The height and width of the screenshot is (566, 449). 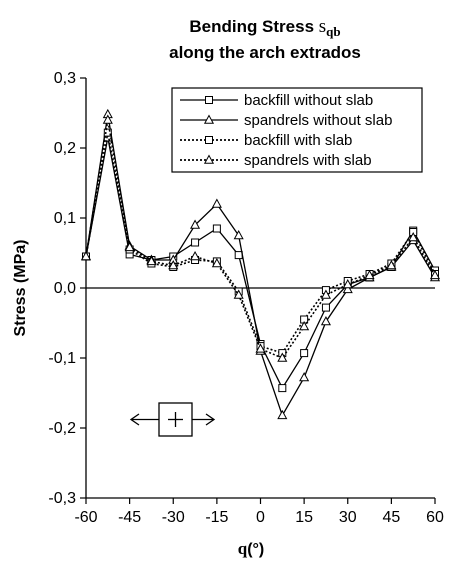 What do you see at coordinates (85, 517) in the screenshot?
I see `x-tick-label: -60` at bounding box center [85, 517].